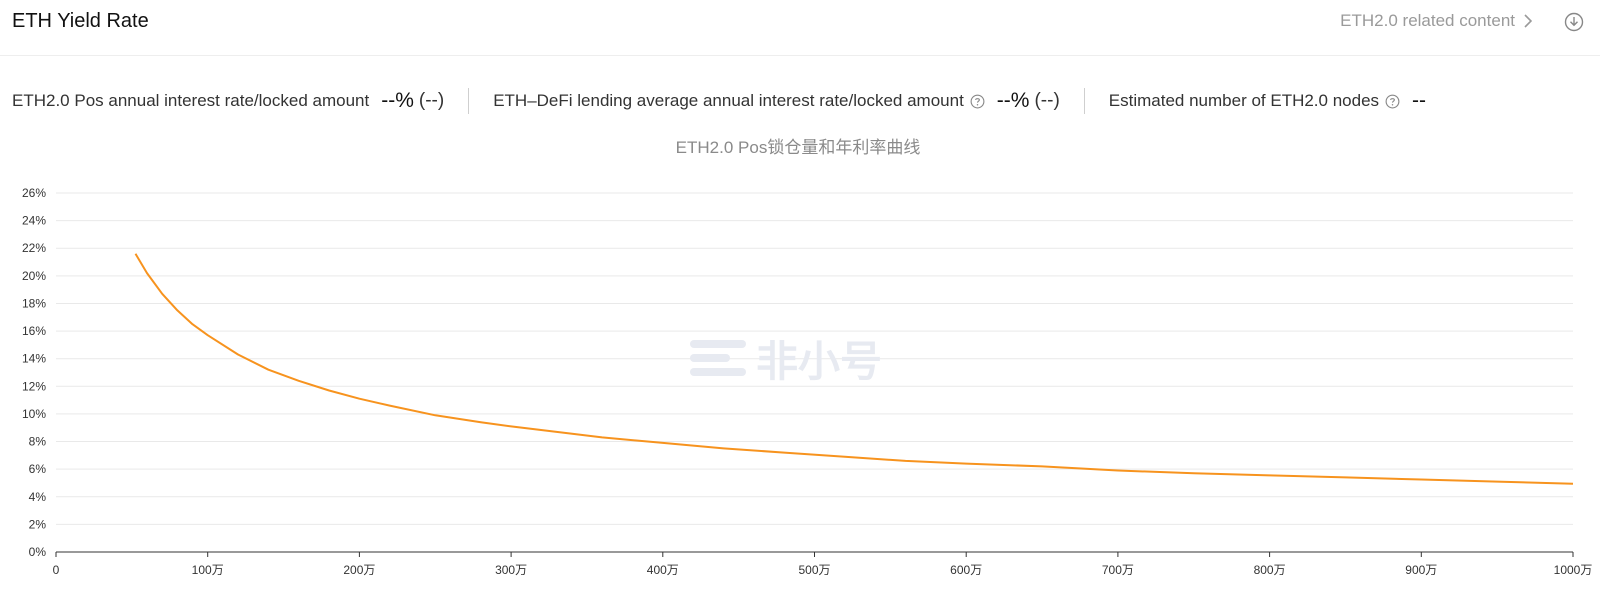 Image resolution: width=1600 pixels, height=602 pixels. Describe the element at coordinates (814, 570) in the screenshot. I see `x-tick-label: 500万` at that location.